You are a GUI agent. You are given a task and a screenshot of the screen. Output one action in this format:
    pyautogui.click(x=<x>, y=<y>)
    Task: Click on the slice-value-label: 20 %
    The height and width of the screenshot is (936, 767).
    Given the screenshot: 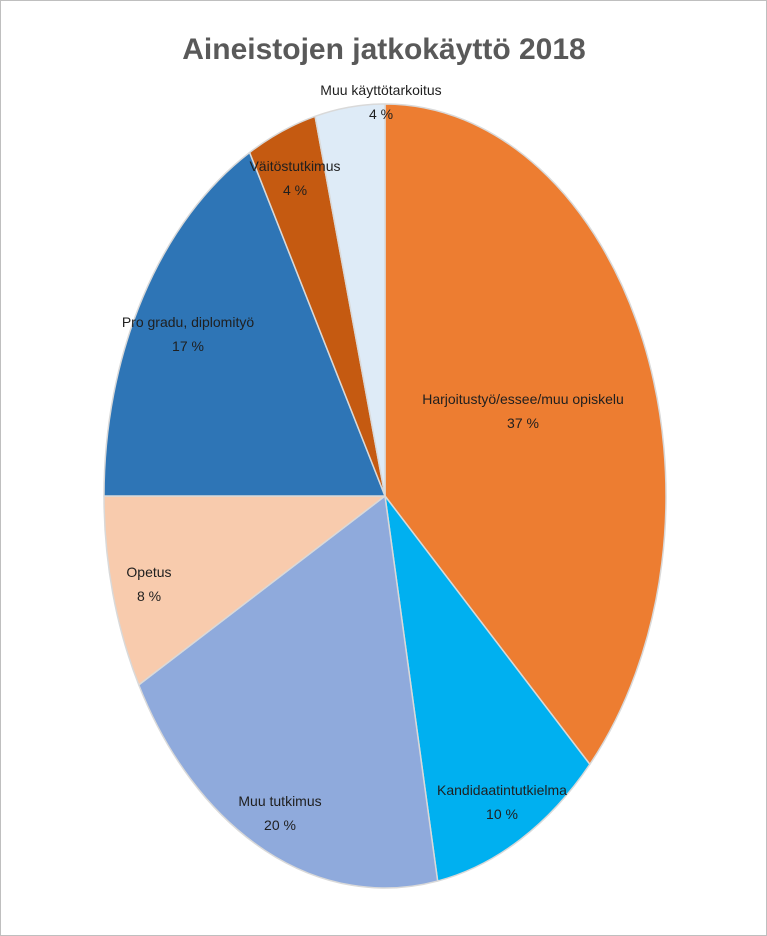 What is the action you would take?
    pyautogui.click(x=280, y=825)
    